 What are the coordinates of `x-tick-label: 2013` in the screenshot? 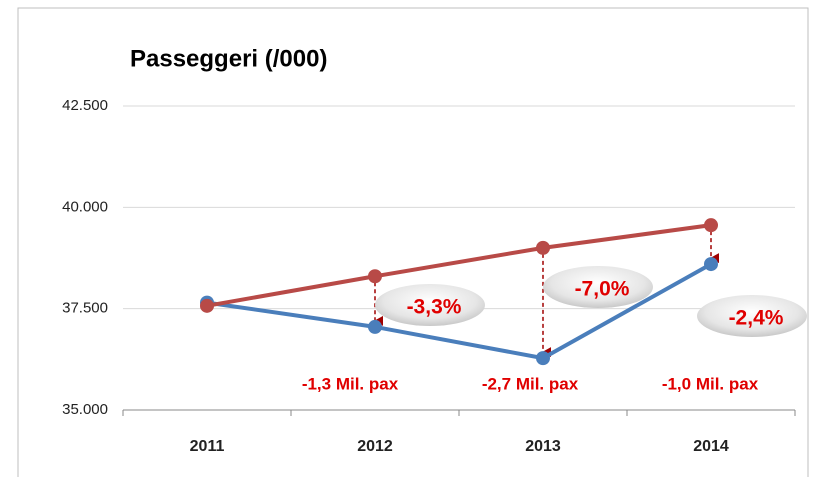 It's located at (543, 446).